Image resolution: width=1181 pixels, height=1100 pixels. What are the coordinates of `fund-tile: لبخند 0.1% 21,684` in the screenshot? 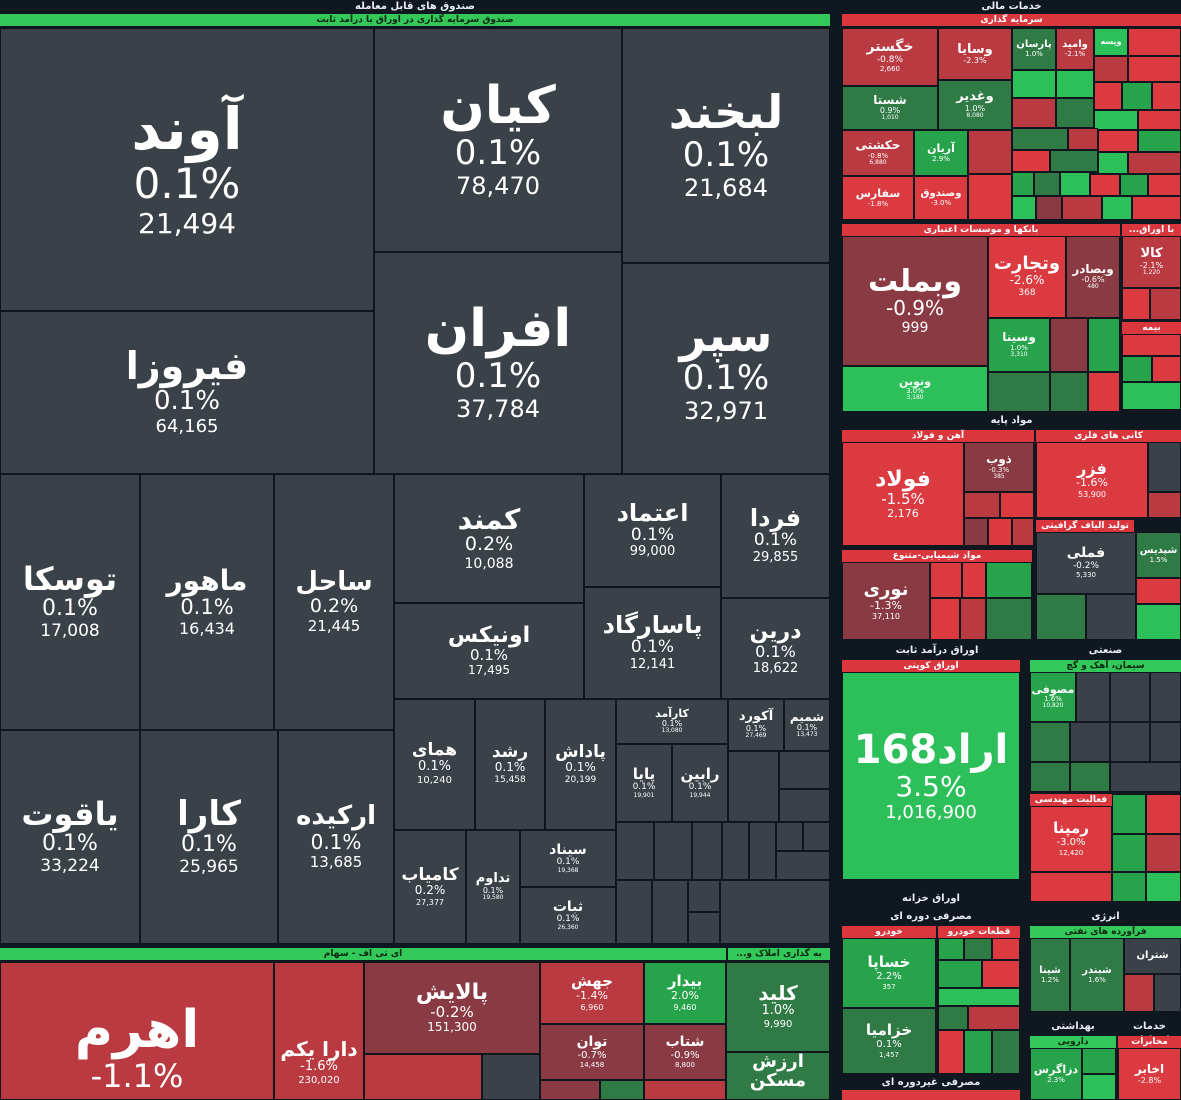 It's located at (726, 145).